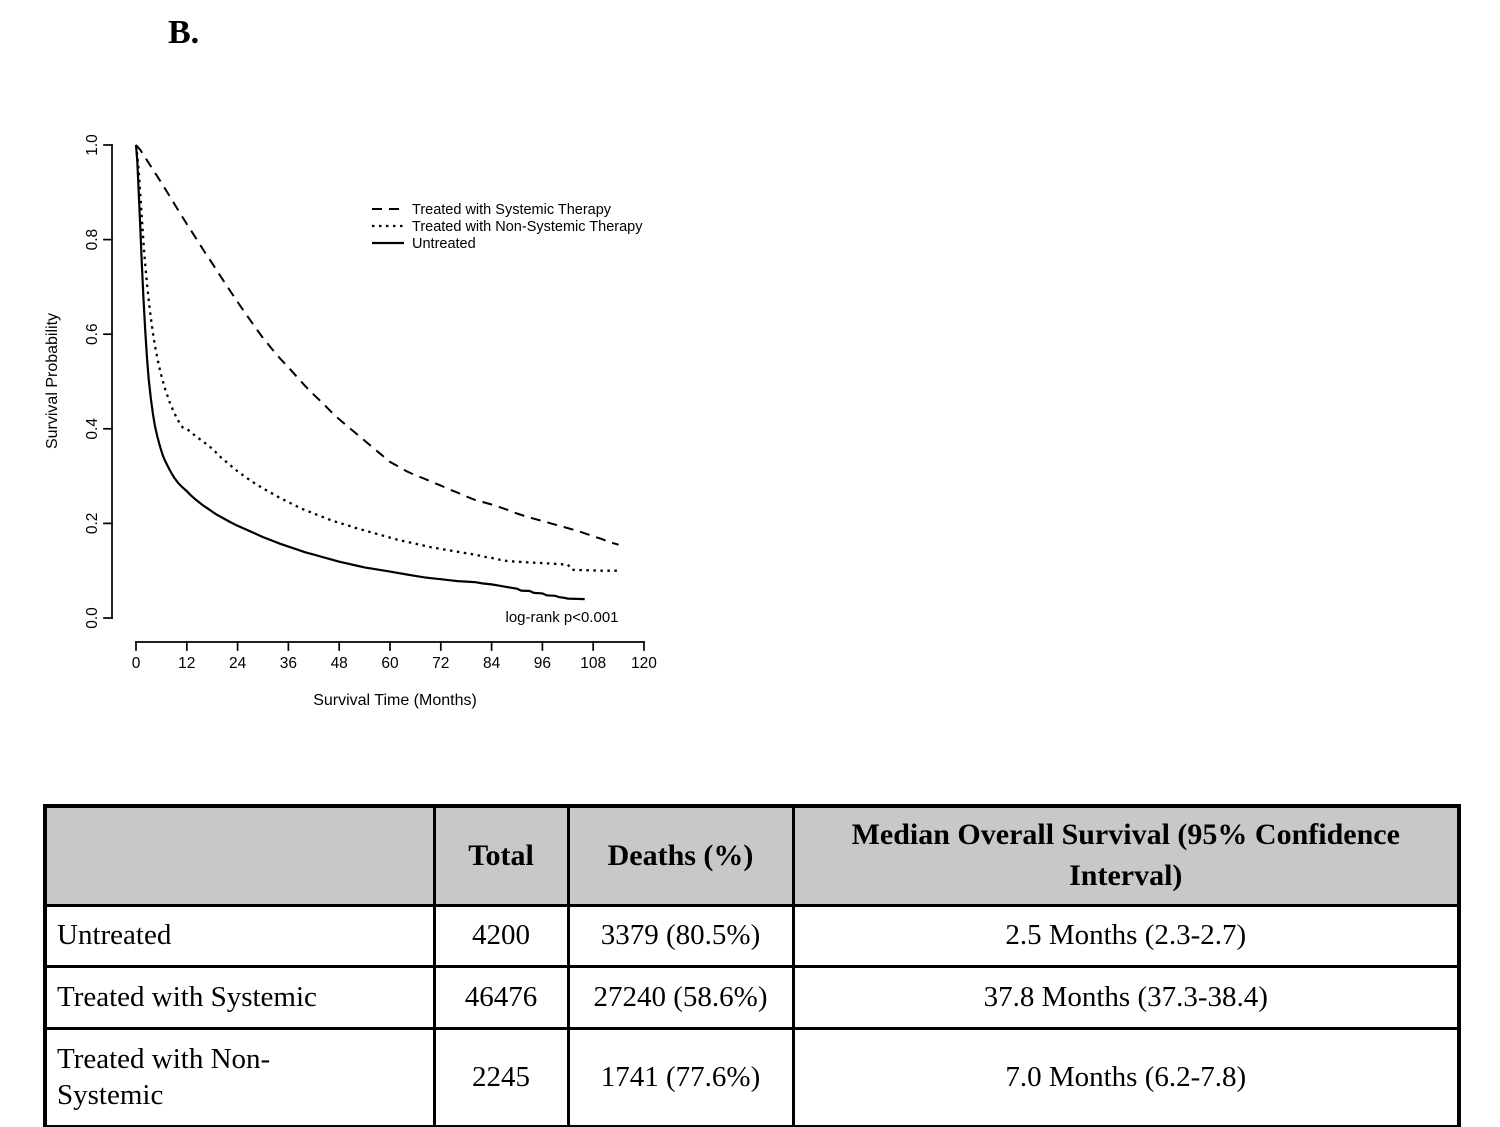  What do you see at coordinates (501, 855) in the screenshot?
I see `header-total: Total` at bounding box center [501, 855].